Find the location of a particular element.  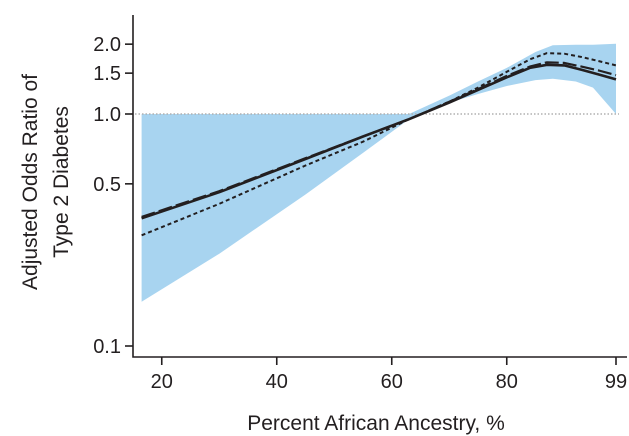

y-axis-title-line-1: Adjusted Odds Ratio of is located at coordinates (30, 182).